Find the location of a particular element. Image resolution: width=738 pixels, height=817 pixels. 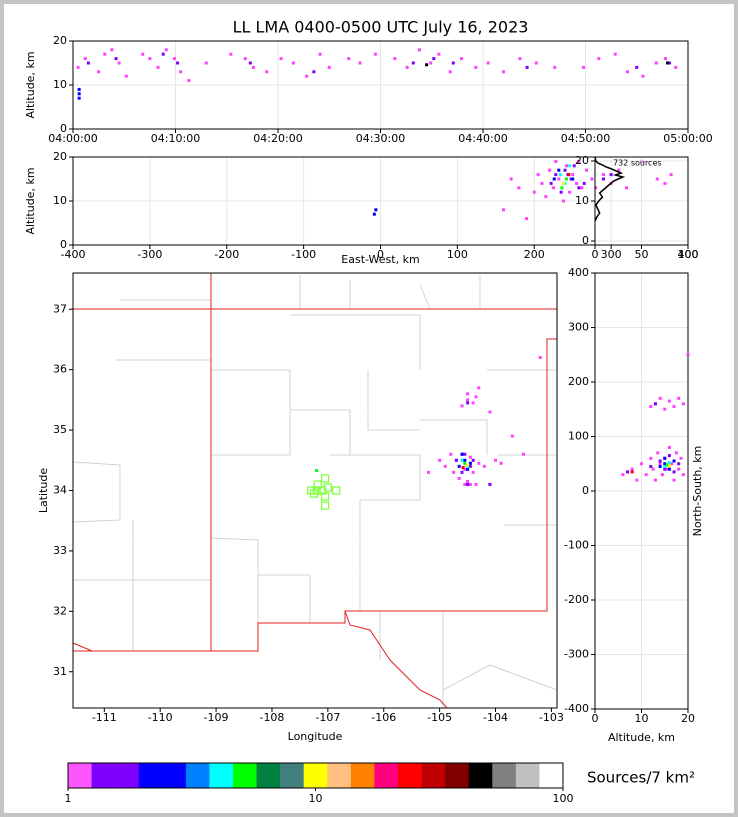

axes-frame is located at coordinates (380, 85).